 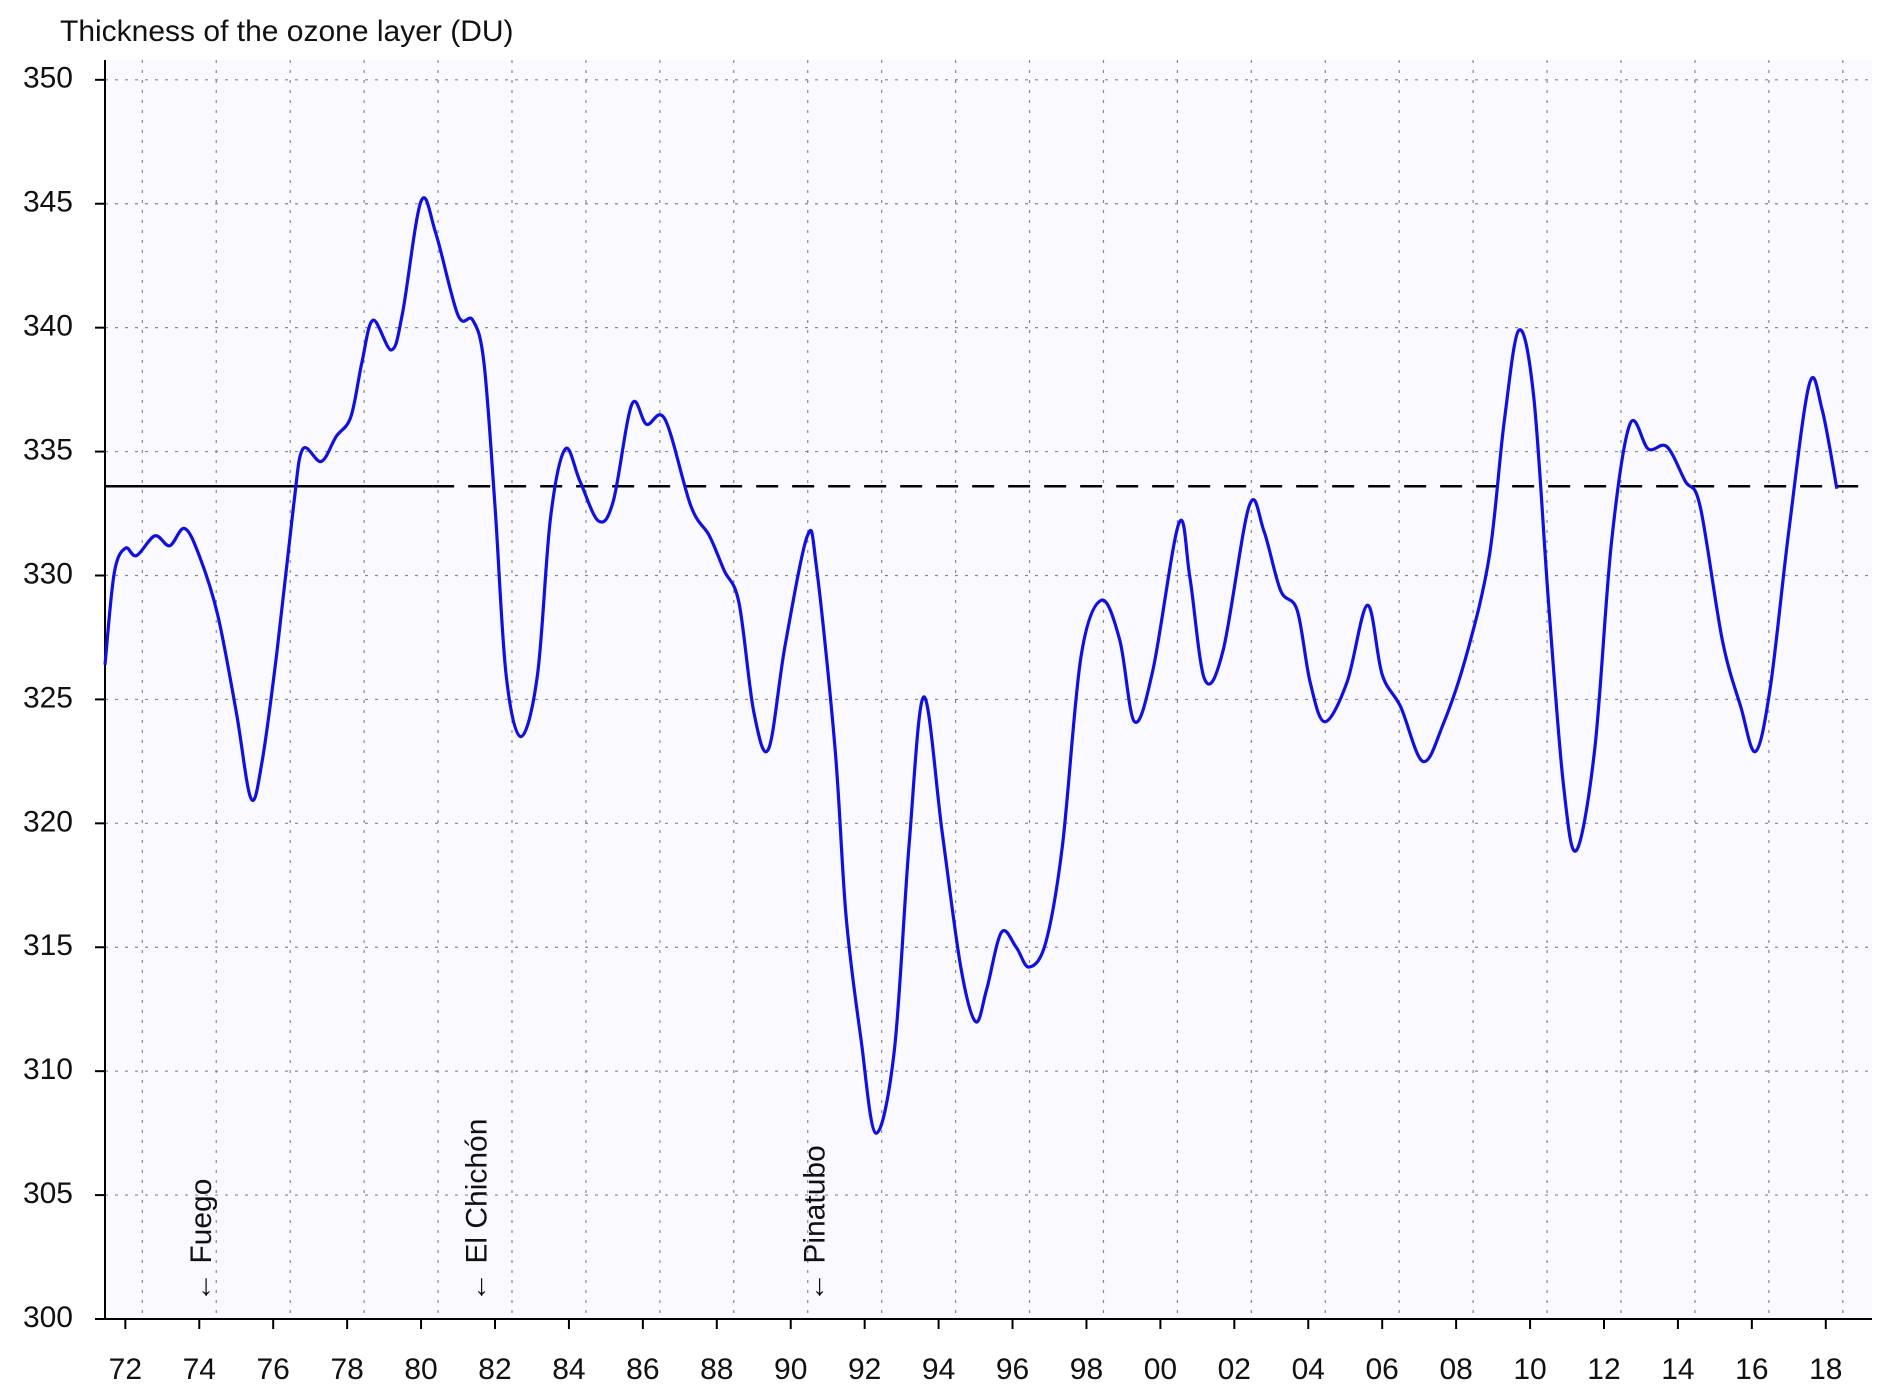 What do you see at coordinates (815, 1223) in the screenshot?
I see `annotation: ← Pinatubo` at bounding box center [815, 1223].